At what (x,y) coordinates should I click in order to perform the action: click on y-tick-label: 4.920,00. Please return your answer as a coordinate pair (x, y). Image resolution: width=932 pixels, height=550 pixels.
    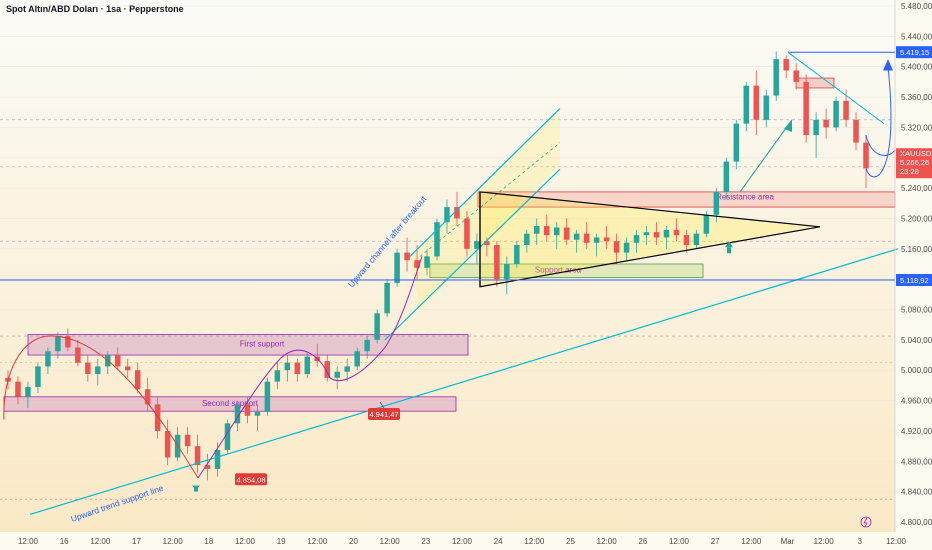
    Looking at the image, I should click on (916, 431).